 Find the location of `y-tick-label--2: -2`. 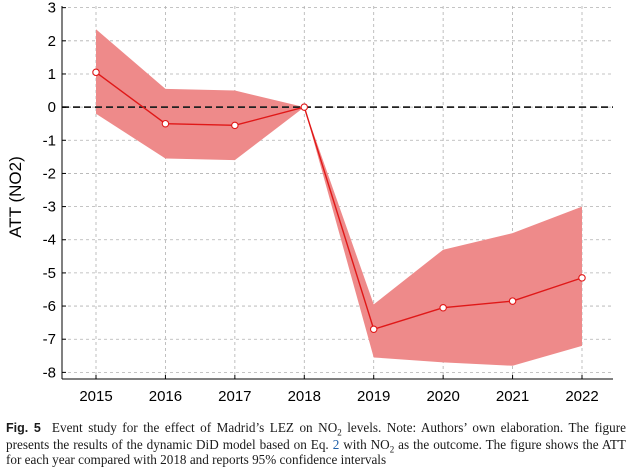

y-tick-label--2: -2 is located at coordinates (49, 173).